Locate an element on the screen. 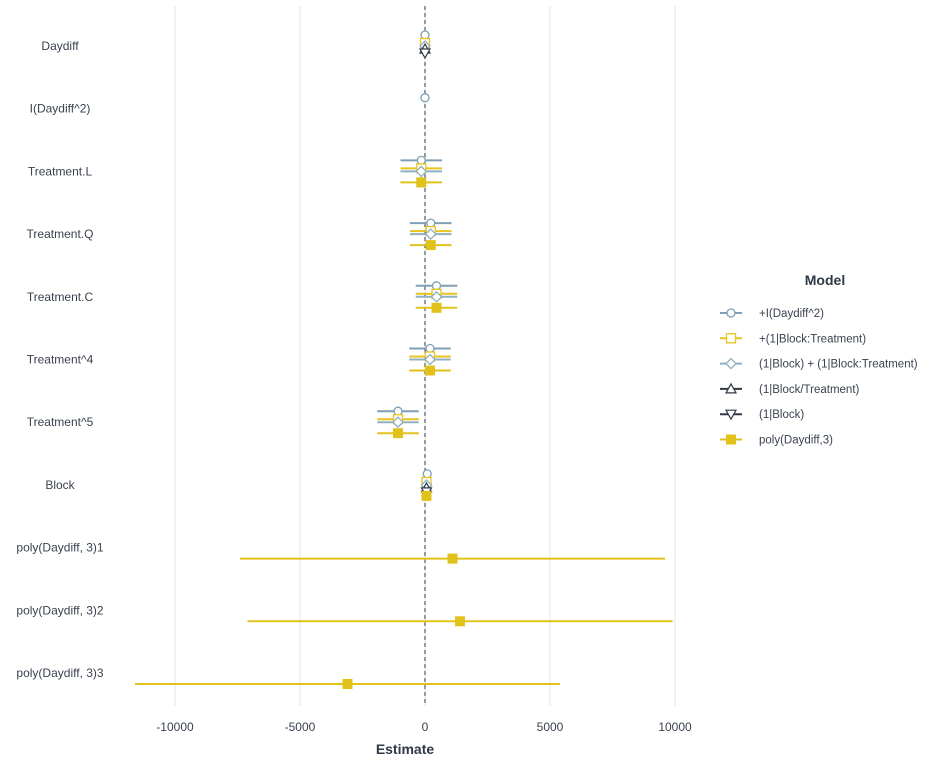  legend-label: +(1|Block:Treatment) is located at coordinates (812, 339).